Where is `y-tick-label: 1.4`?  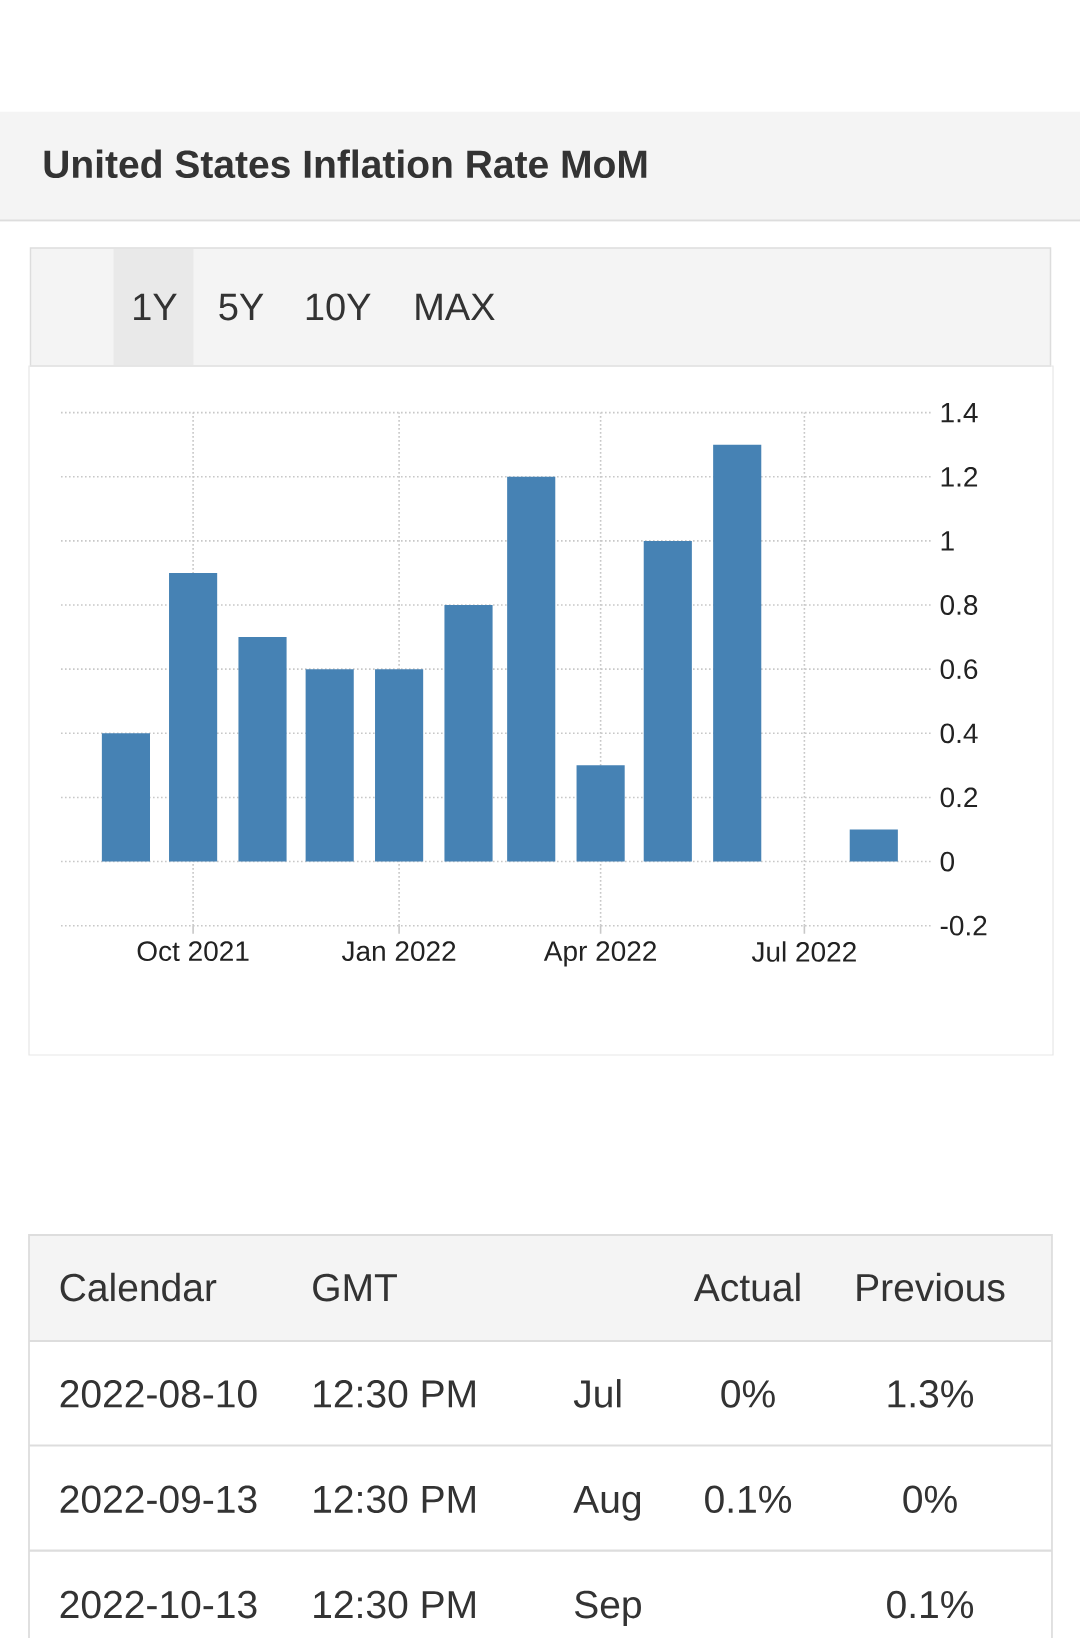
y-tick-label: 1.4 is located at coordinates (959, 412).